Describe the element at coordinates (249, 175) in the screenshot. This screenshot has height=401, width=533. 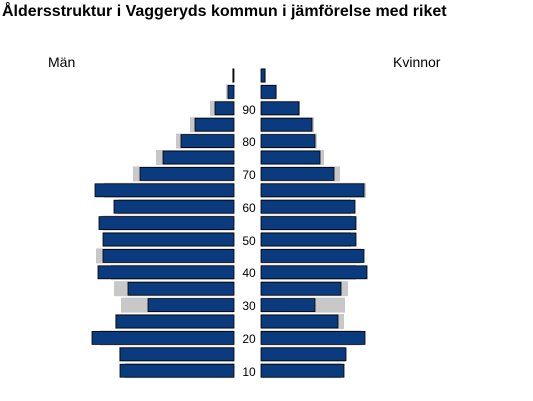
I see `age-tick-label: 70` at that location.